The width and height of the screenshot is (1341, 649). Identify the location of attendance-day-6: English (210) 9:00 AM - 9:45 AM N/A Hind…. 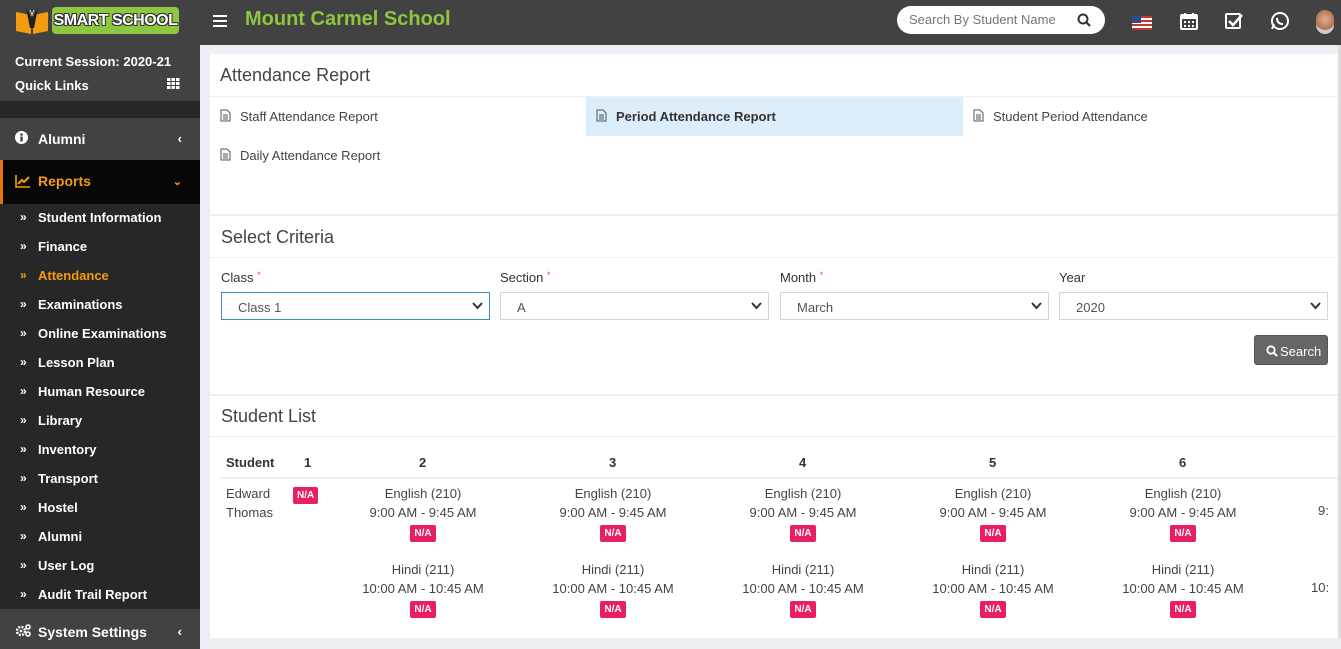
(1183, 551).